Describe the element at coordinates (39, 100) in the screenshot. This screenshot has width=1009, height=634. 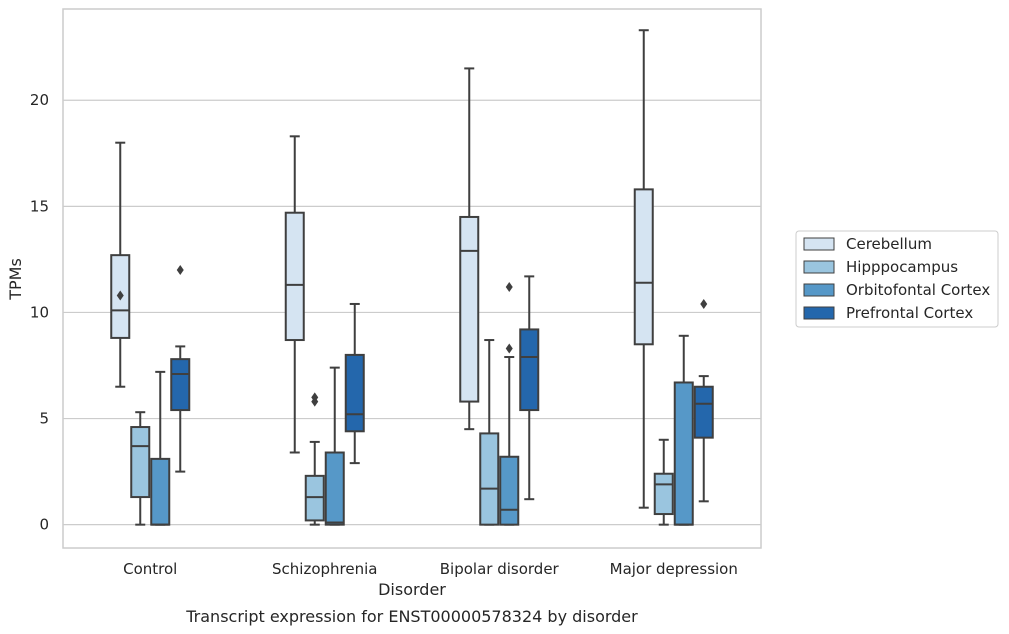
I see `y-tick-label: 20` at that location.